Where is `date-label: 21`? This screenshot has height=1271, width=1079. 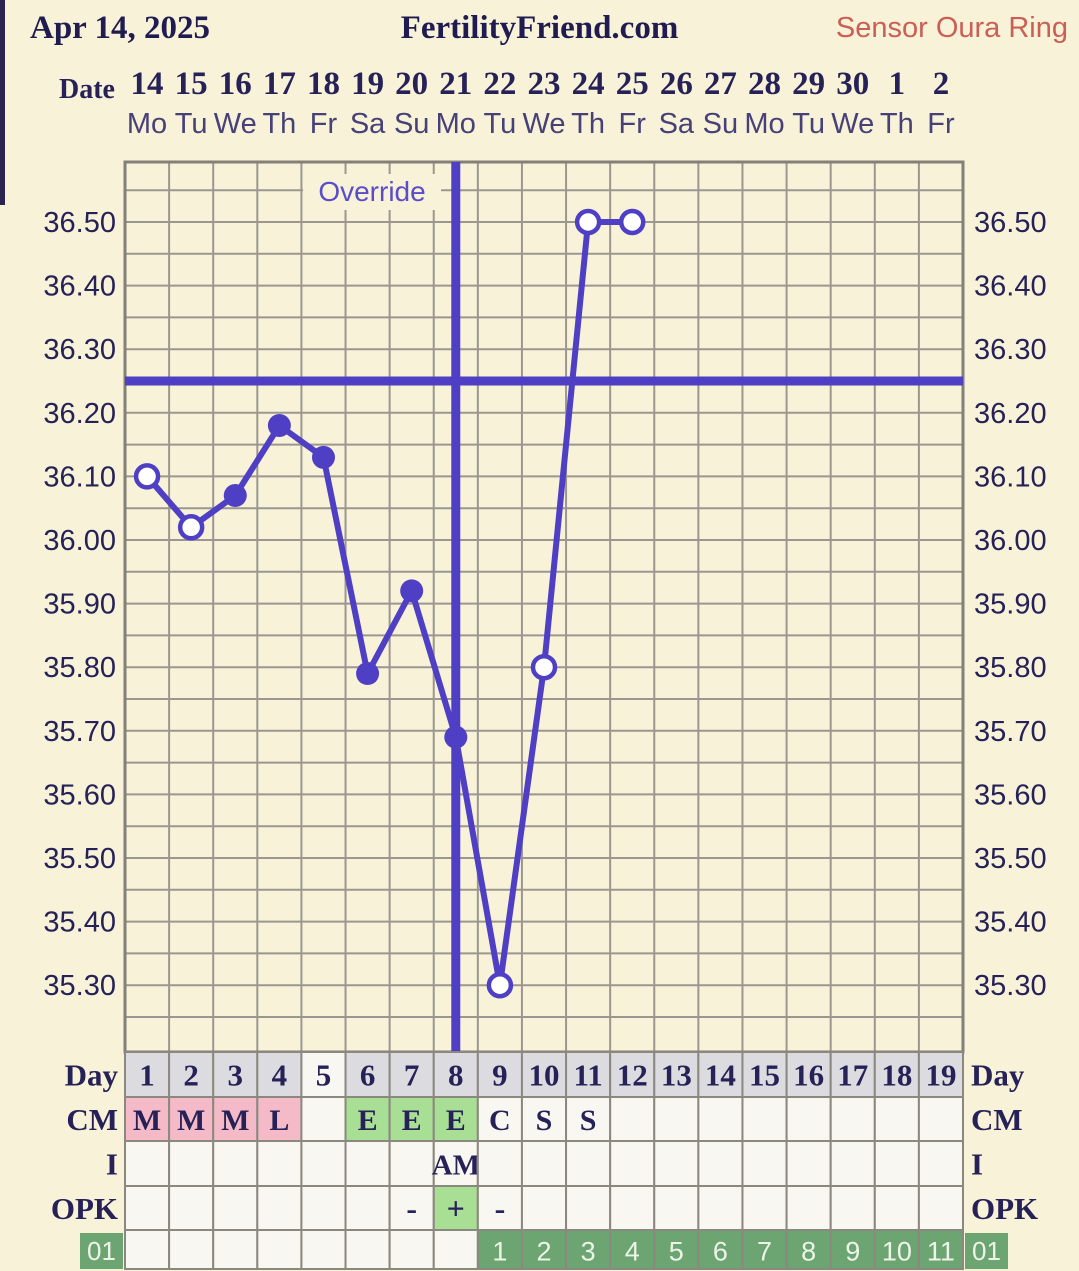
date-label: 21 is located at coordinates (455, 84).